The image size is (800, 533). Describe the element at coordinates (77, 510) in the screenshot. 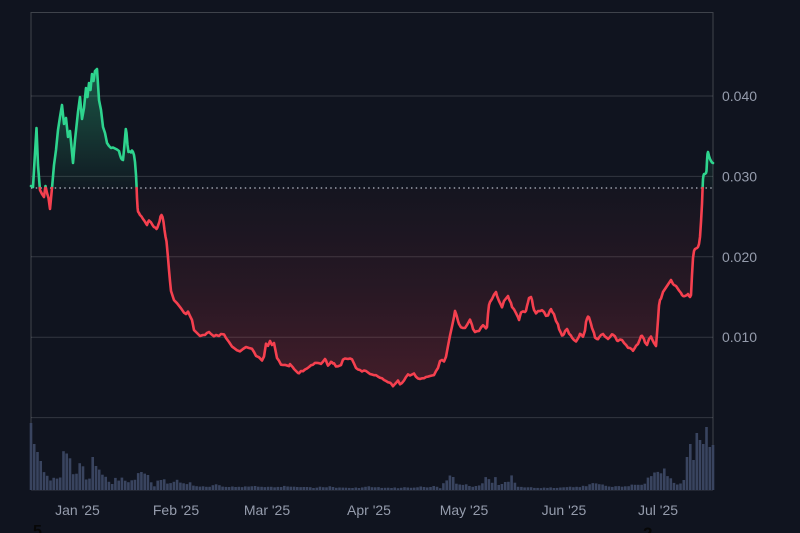

I see `svg-text: Jan '25` at that location.